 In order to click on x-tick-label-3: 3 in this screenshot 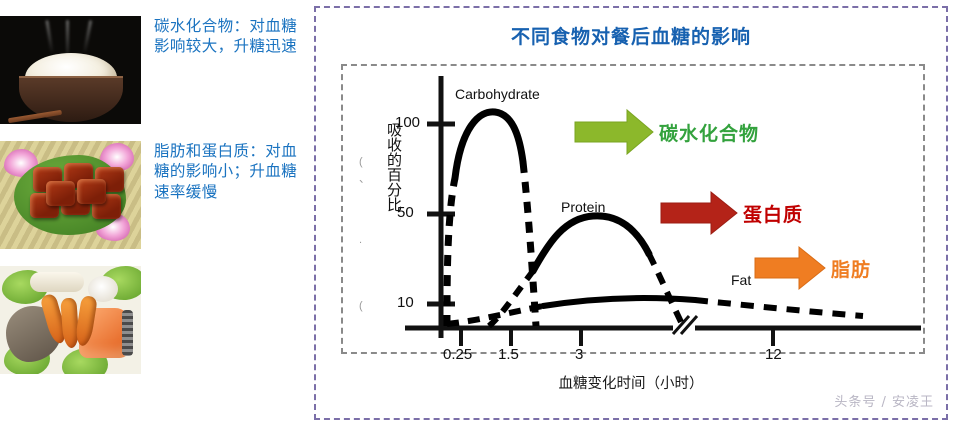, I will do `click(579, 354)`.